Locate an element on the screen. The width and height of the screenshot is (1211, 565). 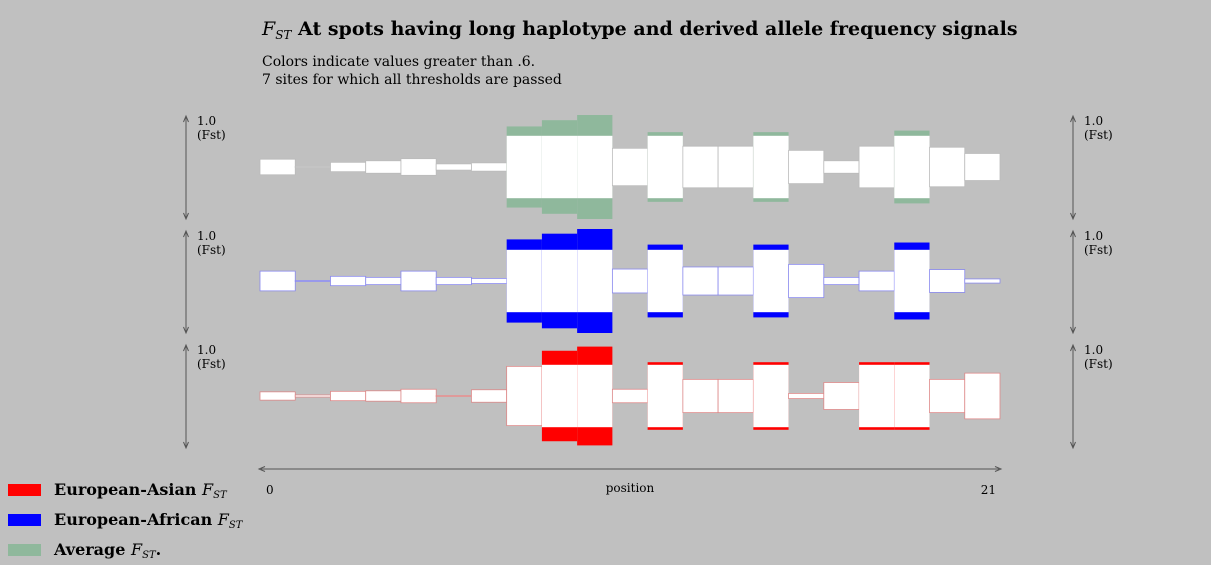
scale-value-label-left-2: 1.0 is located at coordinates (206, 350).